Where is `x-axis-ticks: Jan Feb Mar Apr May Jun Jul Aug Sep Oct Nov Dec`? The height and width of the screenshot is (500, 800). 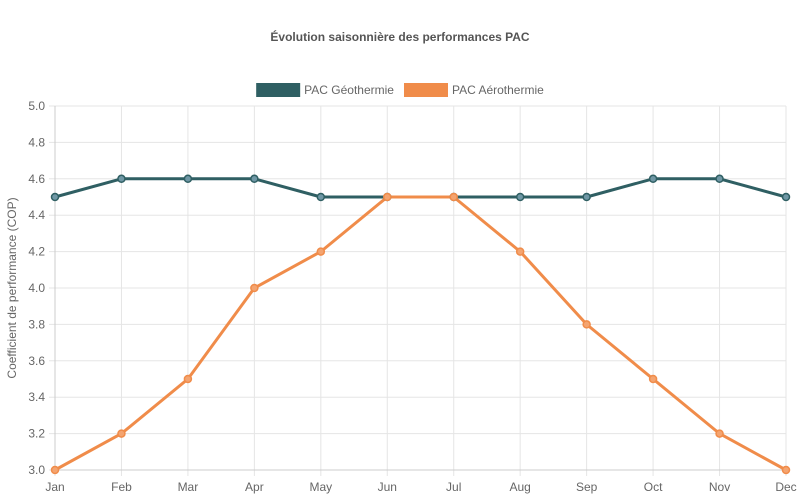
x-axis-ticks: Jan Feb Mar Apr May Jun Jul Aug Sep Oct Nov Dec is located at coordinates (420, 487).